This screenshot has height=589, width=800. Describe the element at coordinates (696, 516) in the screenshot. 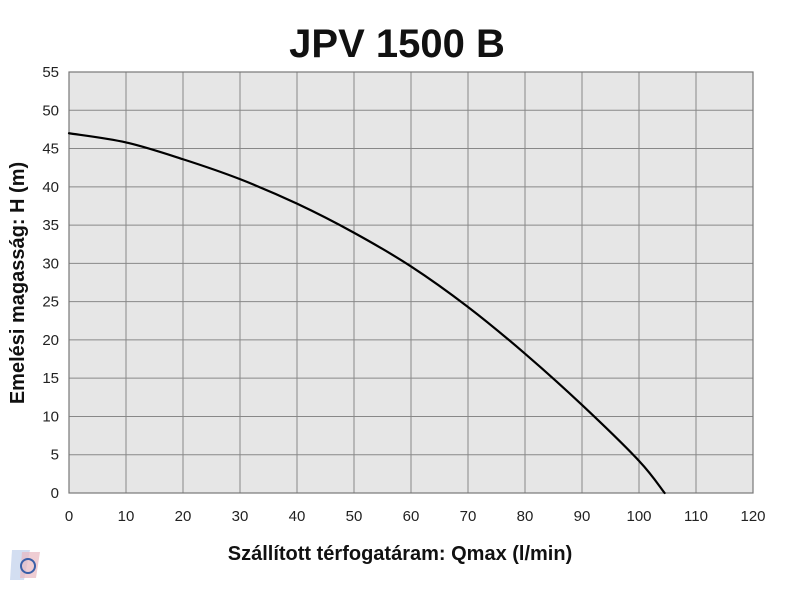

I see `x-tick-label: 110` at that location.